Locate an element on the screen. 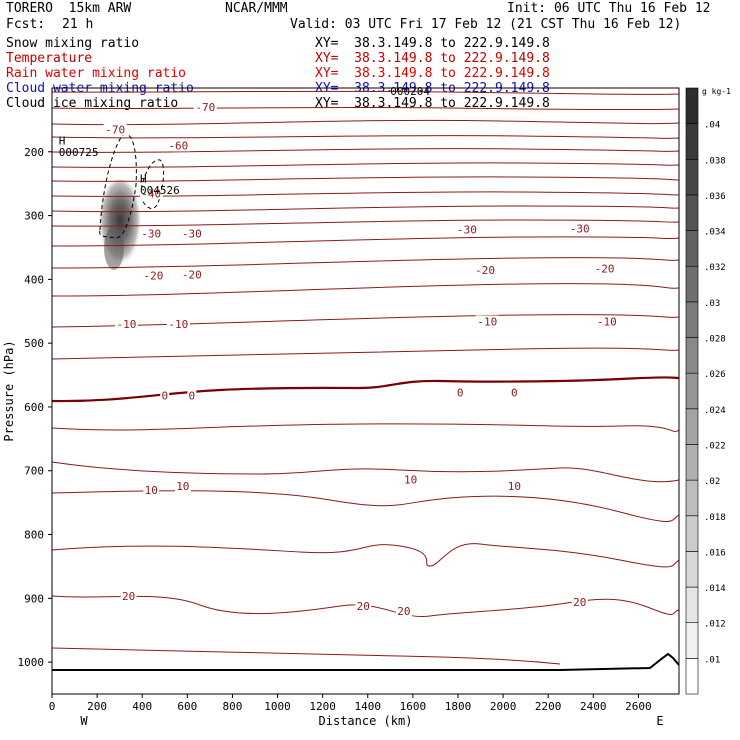 The width and height of the screenshot is (740, 740). xy-snow: XY= 38.3.149.8 to 222.9.149.8 is located at coordinates (432, 43).